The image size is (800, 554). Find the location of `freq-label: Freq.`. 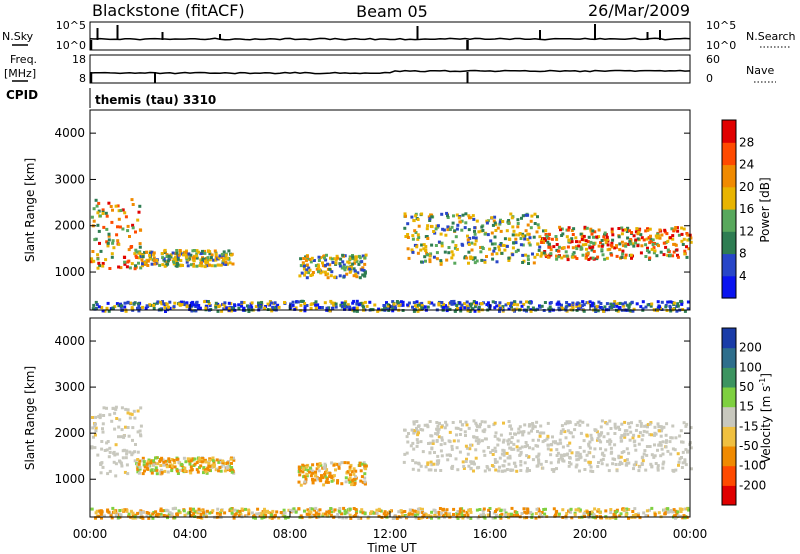

freq-label: Freq. is located at coordinates (23, 59).